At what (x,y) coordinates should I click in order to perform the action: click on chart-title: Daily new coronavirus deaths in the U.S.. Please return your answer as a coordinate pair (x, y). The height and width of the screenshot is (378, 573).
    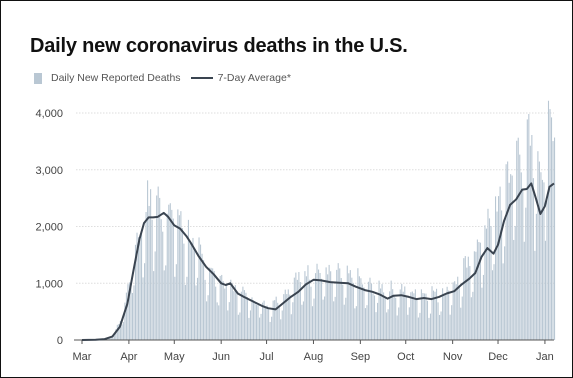
    Looking at the image, I should click on (219, 46).